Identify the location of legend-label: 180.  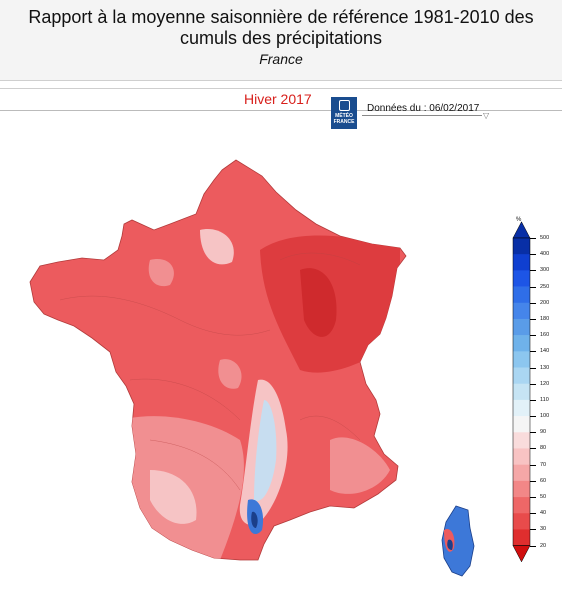
(545, 318).